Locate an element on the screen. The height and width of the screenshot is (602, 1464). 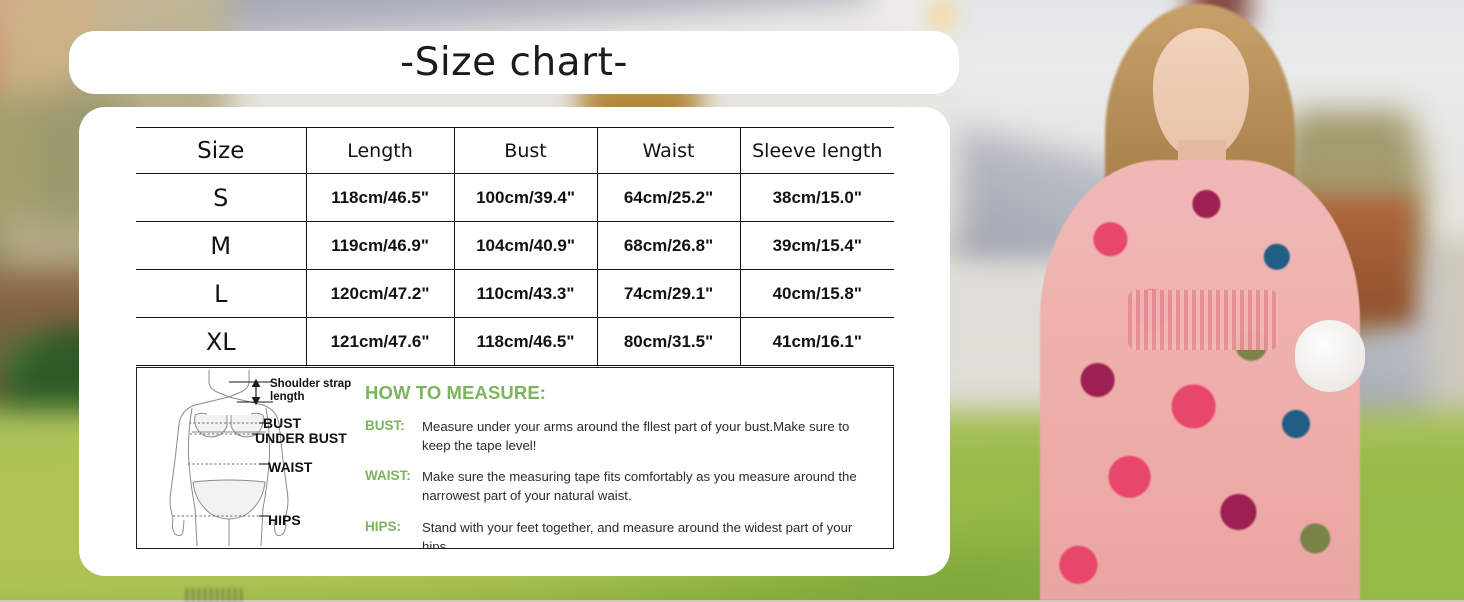
cell-waist: 74cm/29.1" is located at coordinates (668, 293).